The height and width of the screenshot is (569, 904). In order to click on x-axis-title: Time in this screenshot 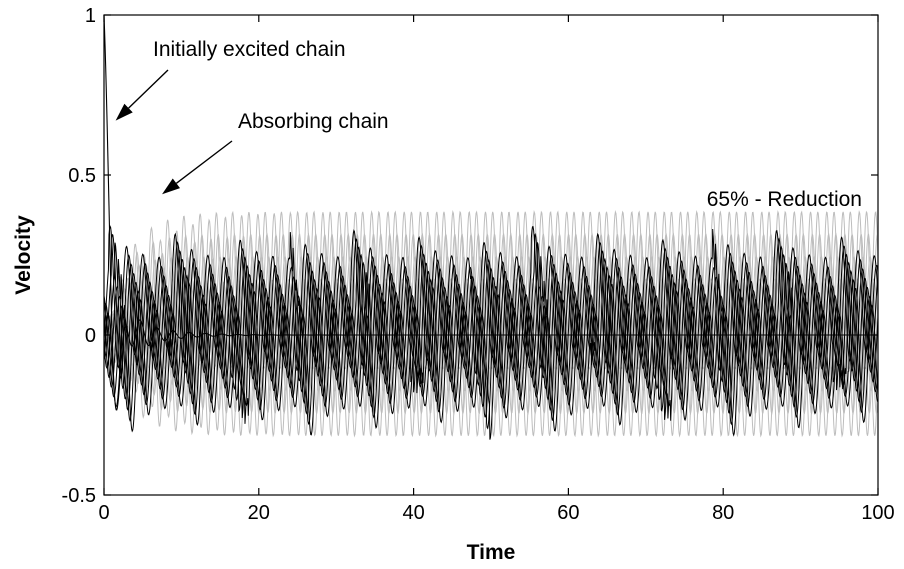, I will do `click(491, 552)`.